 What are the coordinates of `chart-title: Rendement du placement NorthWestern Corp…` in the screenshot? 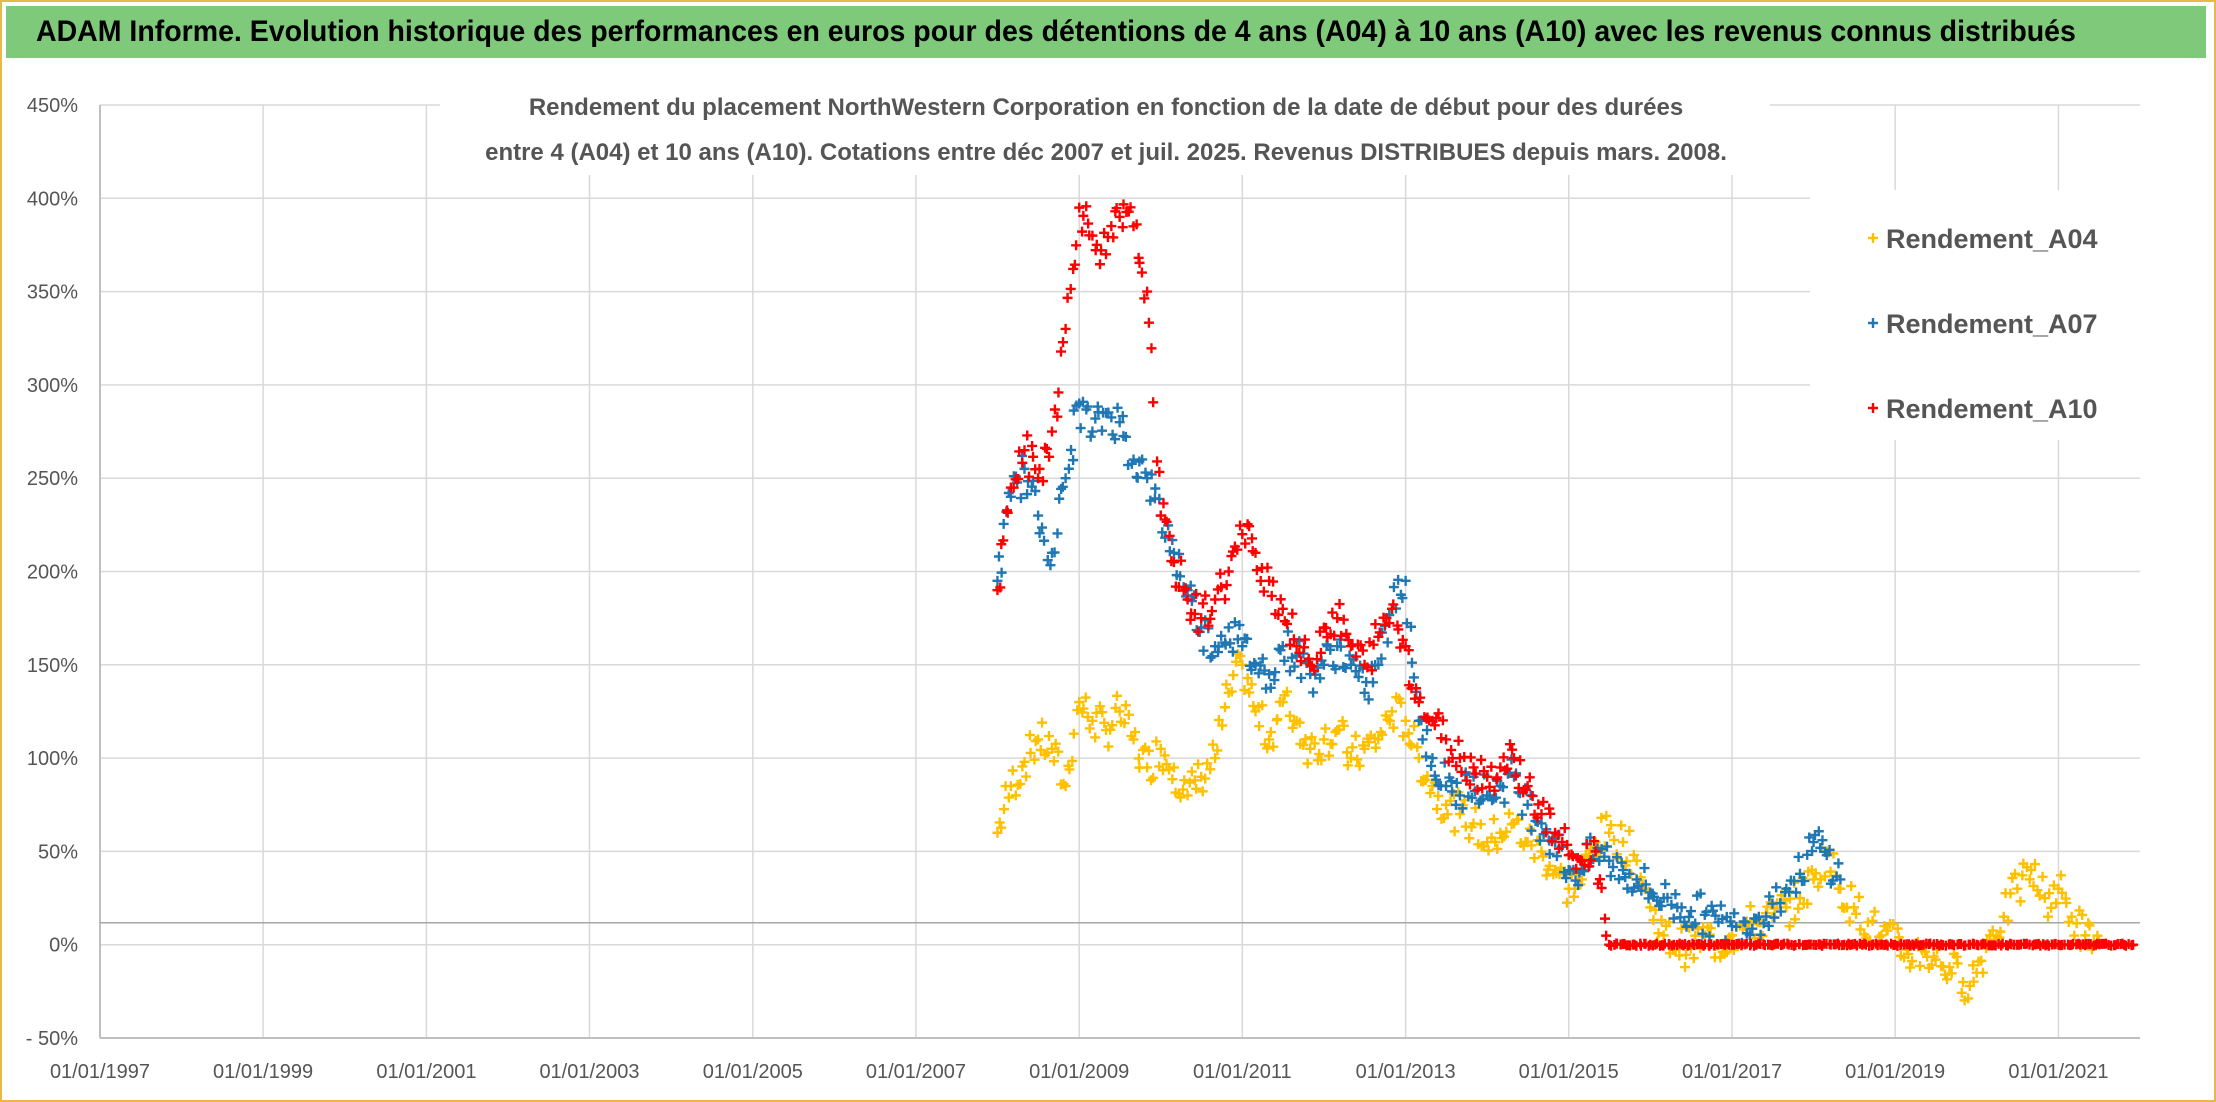 It's located at (1105, 127).